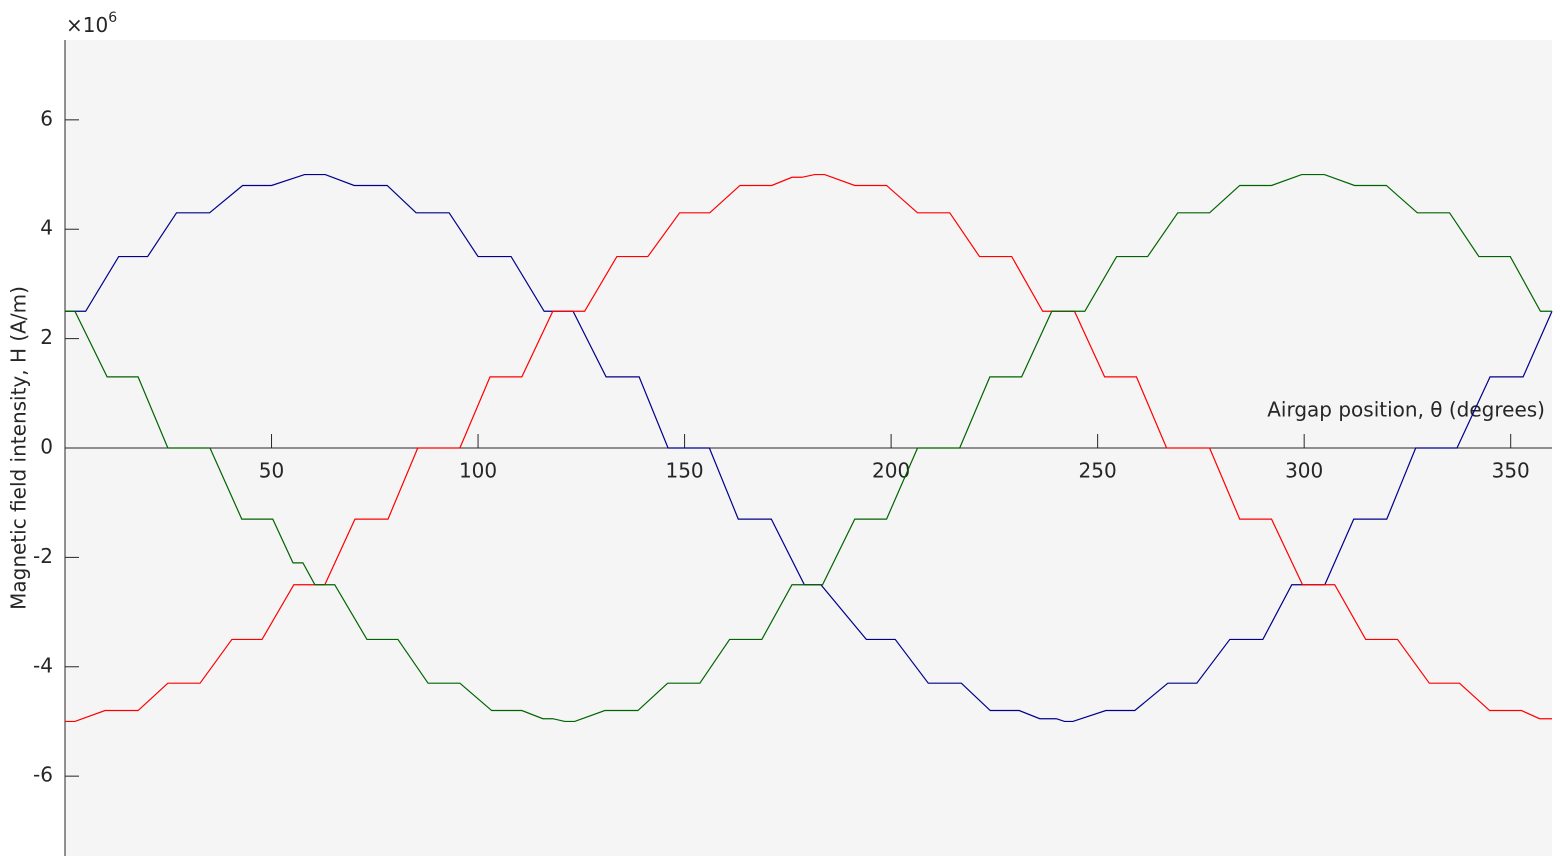 This screenshot has height=858, width=1556. Describe the element at coordinates (112, 18) in the screenshot. I see `y-multiplier-power: 6` at that location.